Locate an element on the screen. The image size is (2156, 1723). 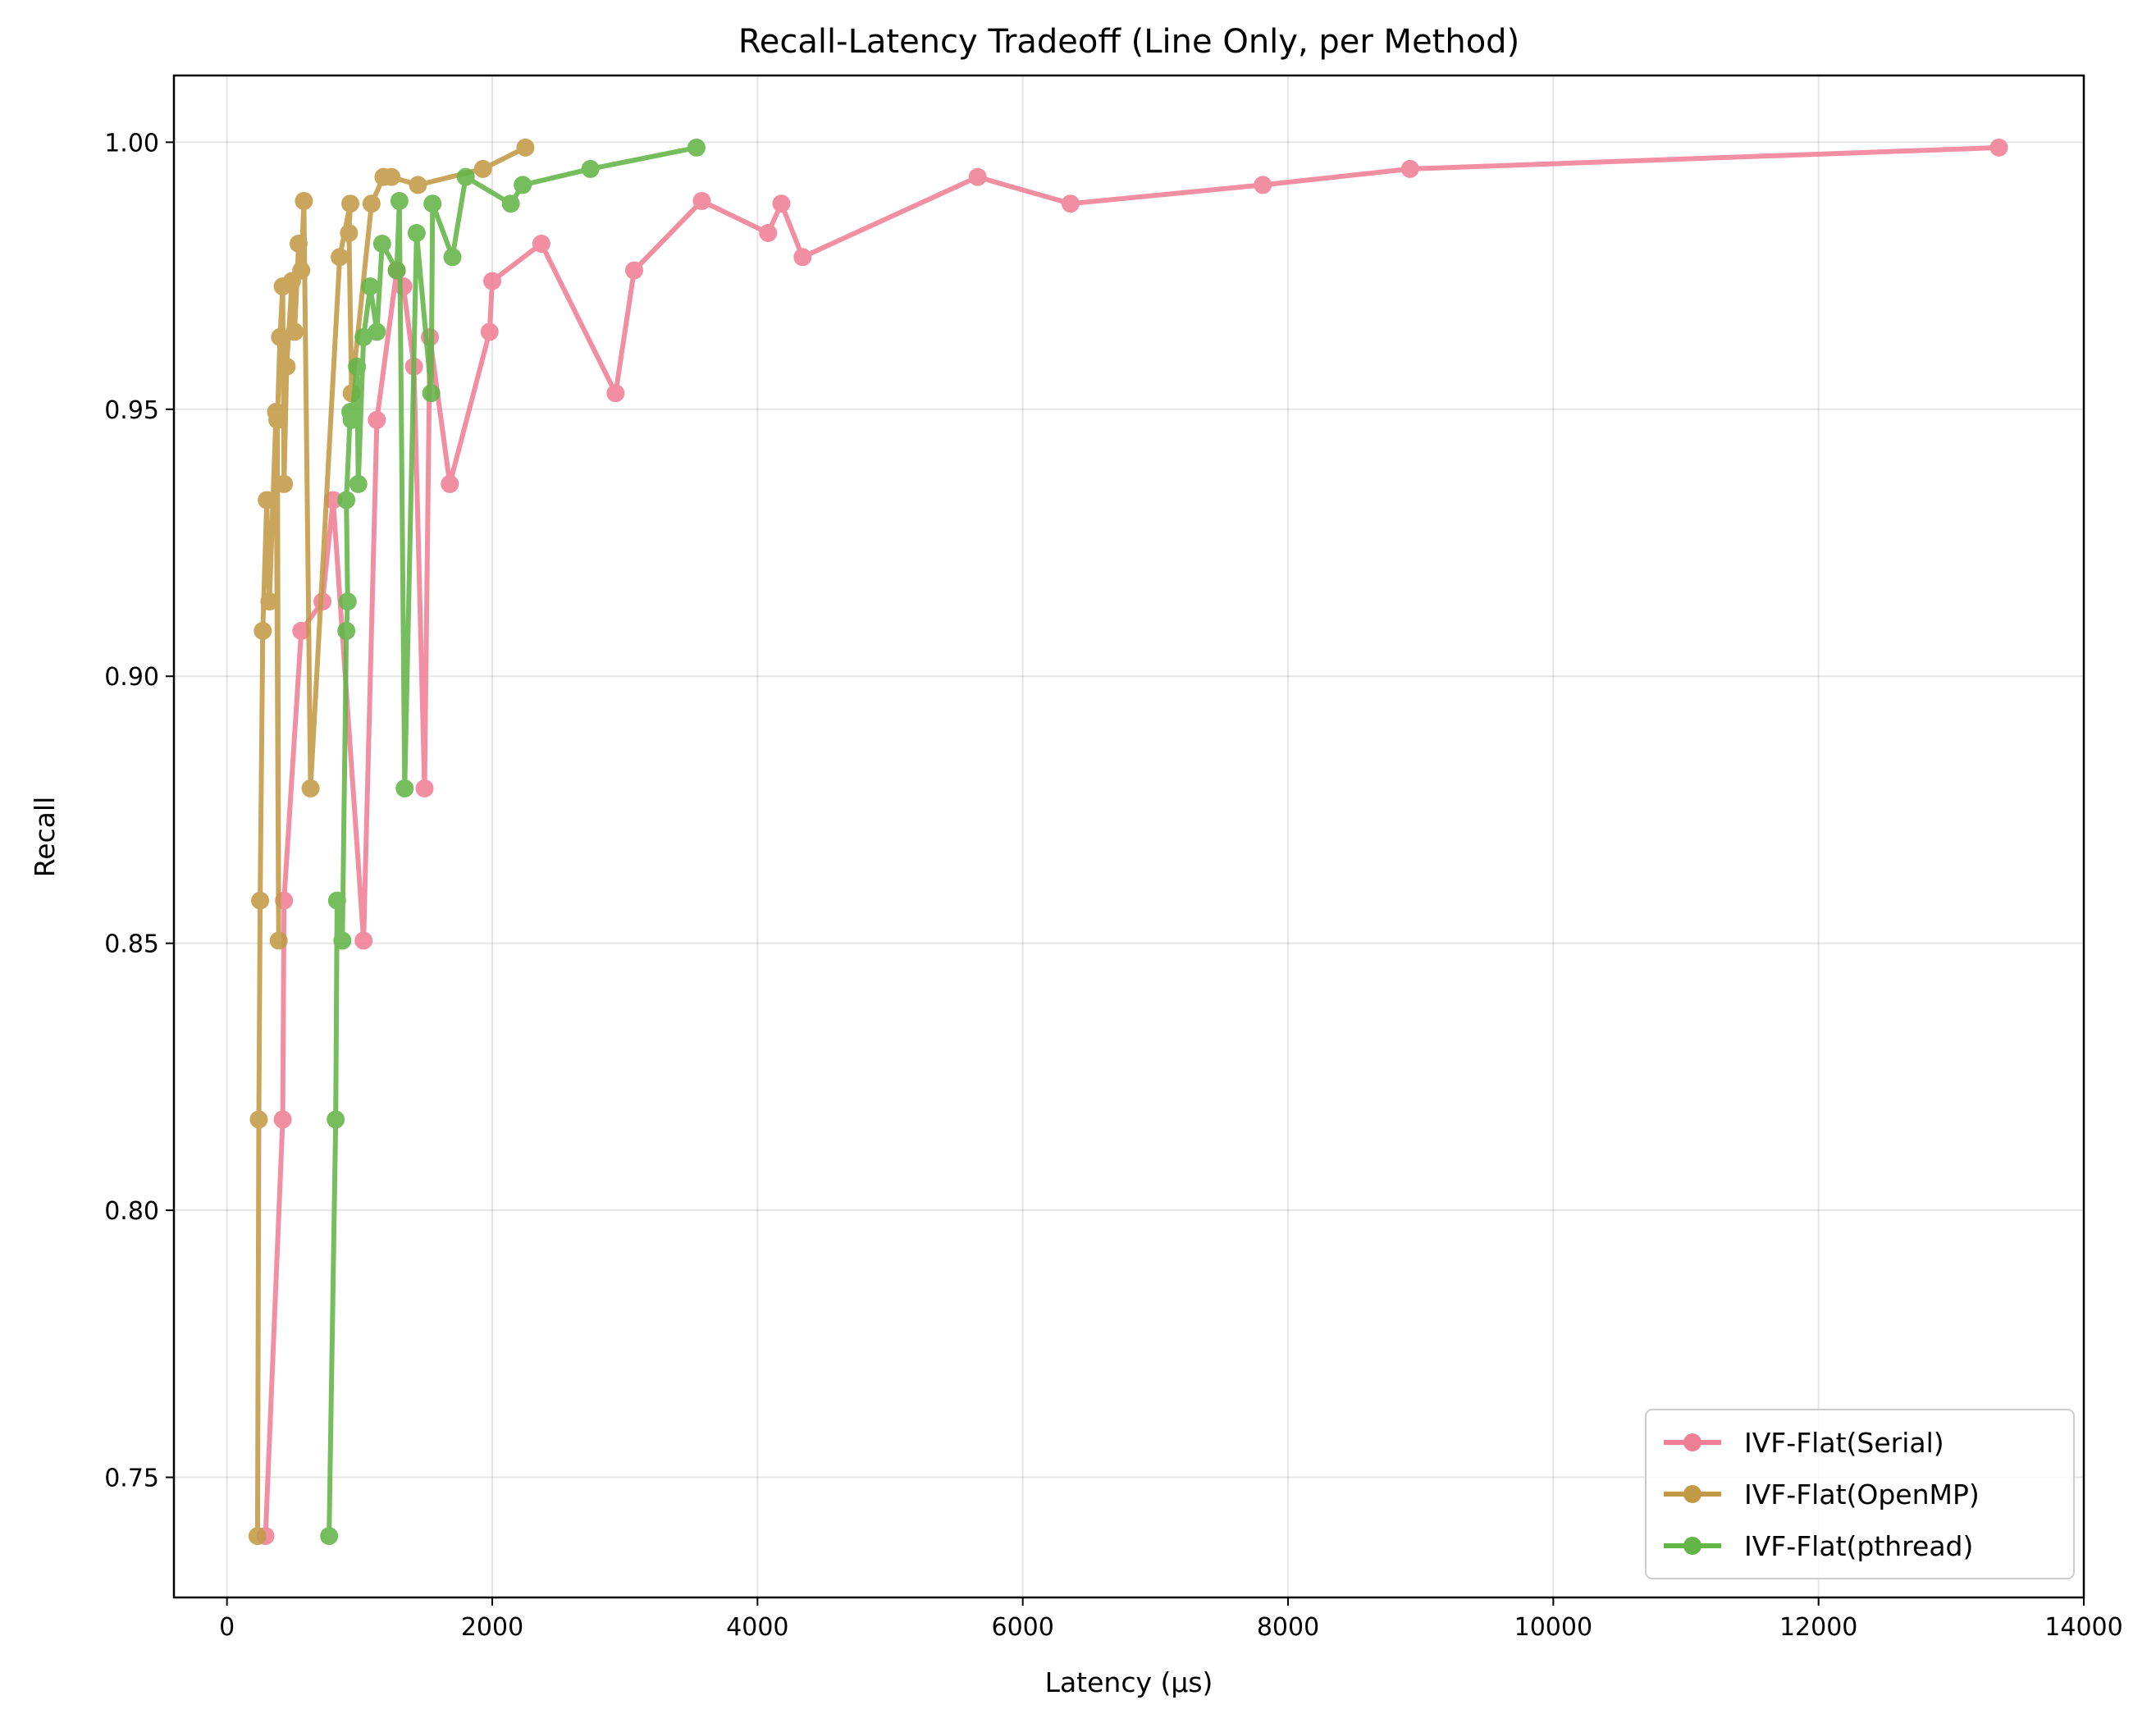
x-tick-label: 14000 is located at coordinates (2083, 1627).